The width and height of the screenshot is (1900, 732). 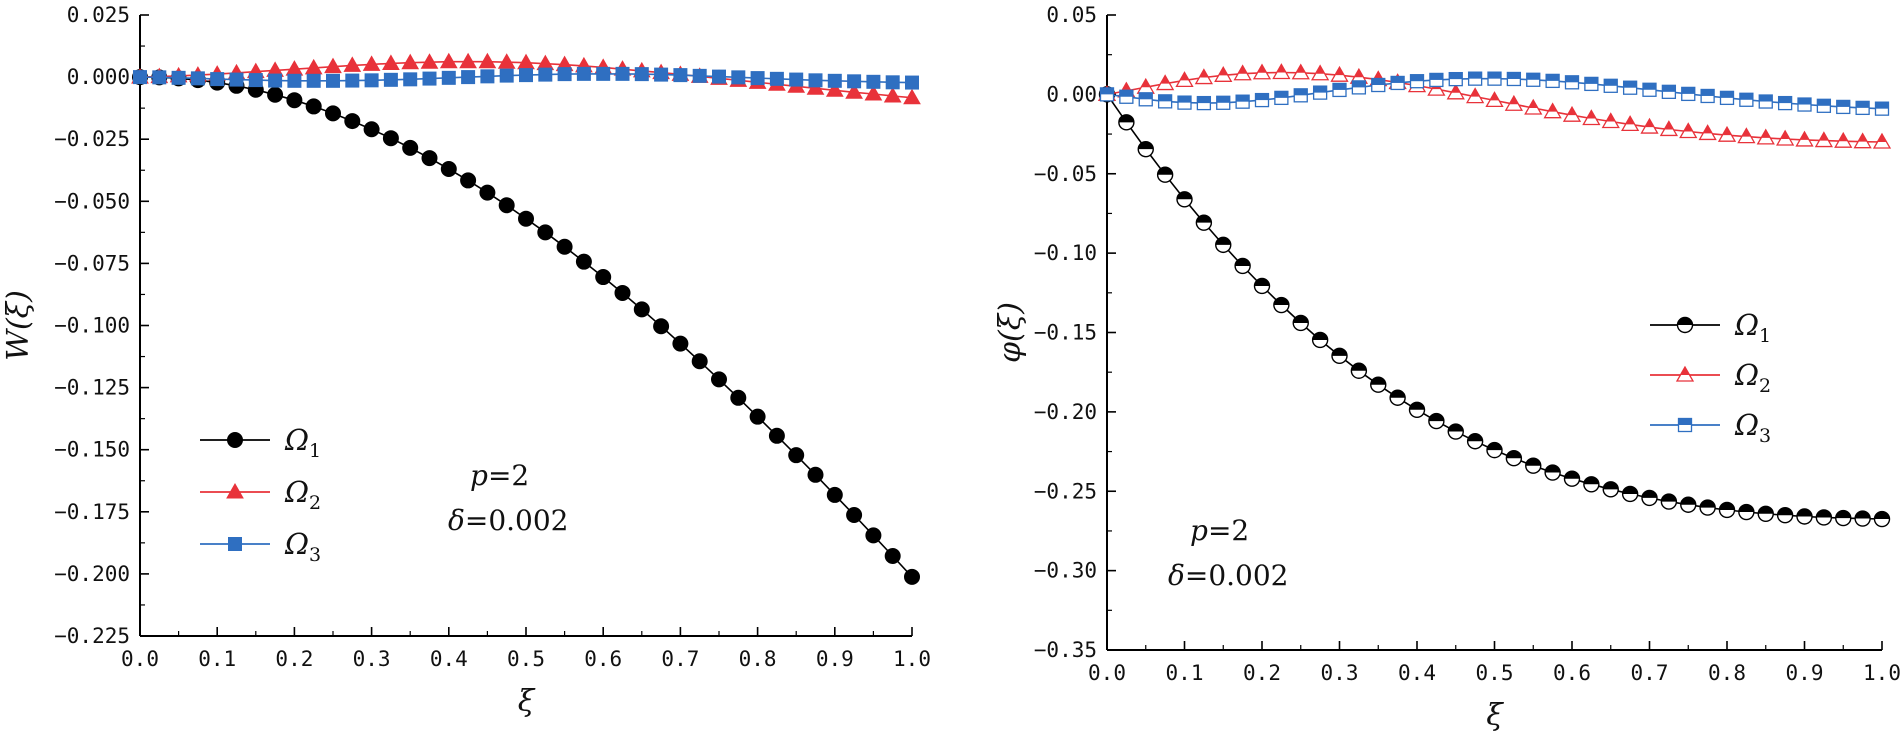 I want to click on legend-label-omega-3: Ω3, so click(x=1752, y=427).